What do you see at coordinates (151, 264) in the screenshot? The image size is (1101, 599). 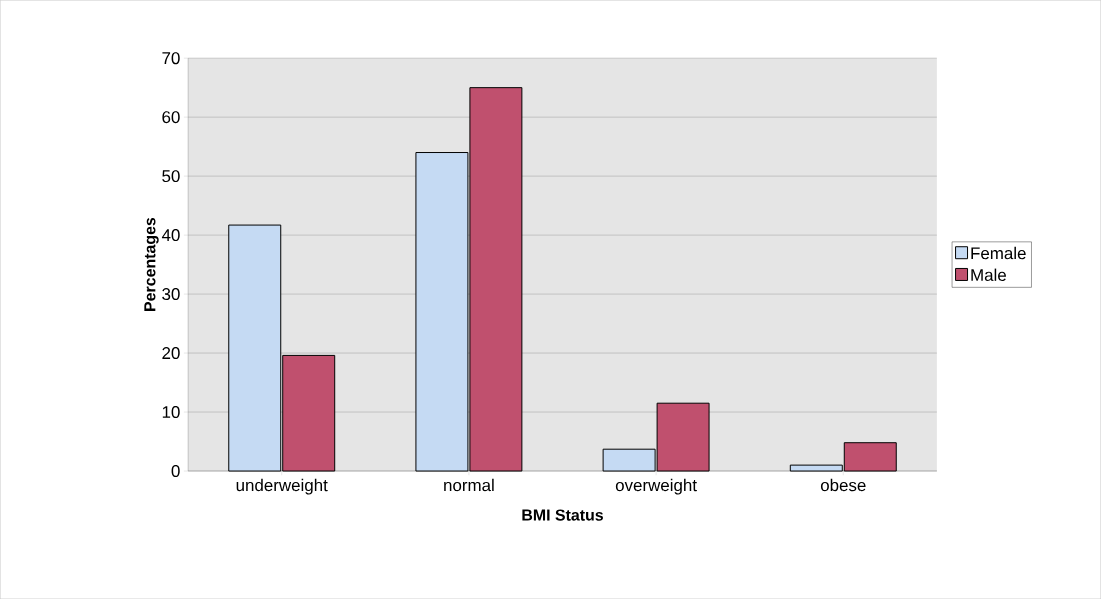 I see `y-axis-title: Percentages` at bounding box center [151, 264].